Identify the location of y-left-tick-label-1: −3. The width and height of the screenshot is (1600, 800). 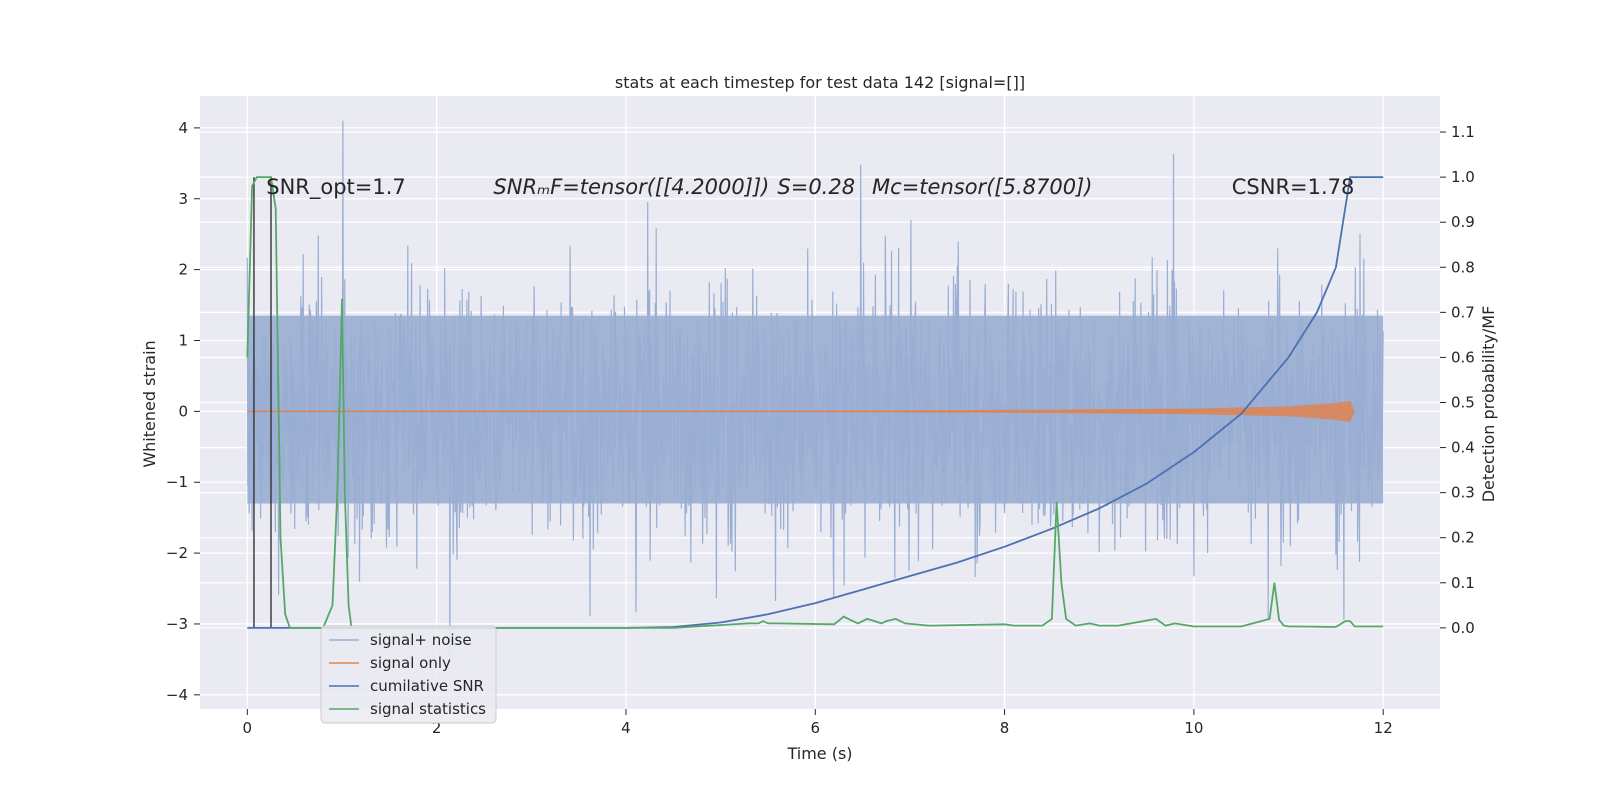
(177, 624).